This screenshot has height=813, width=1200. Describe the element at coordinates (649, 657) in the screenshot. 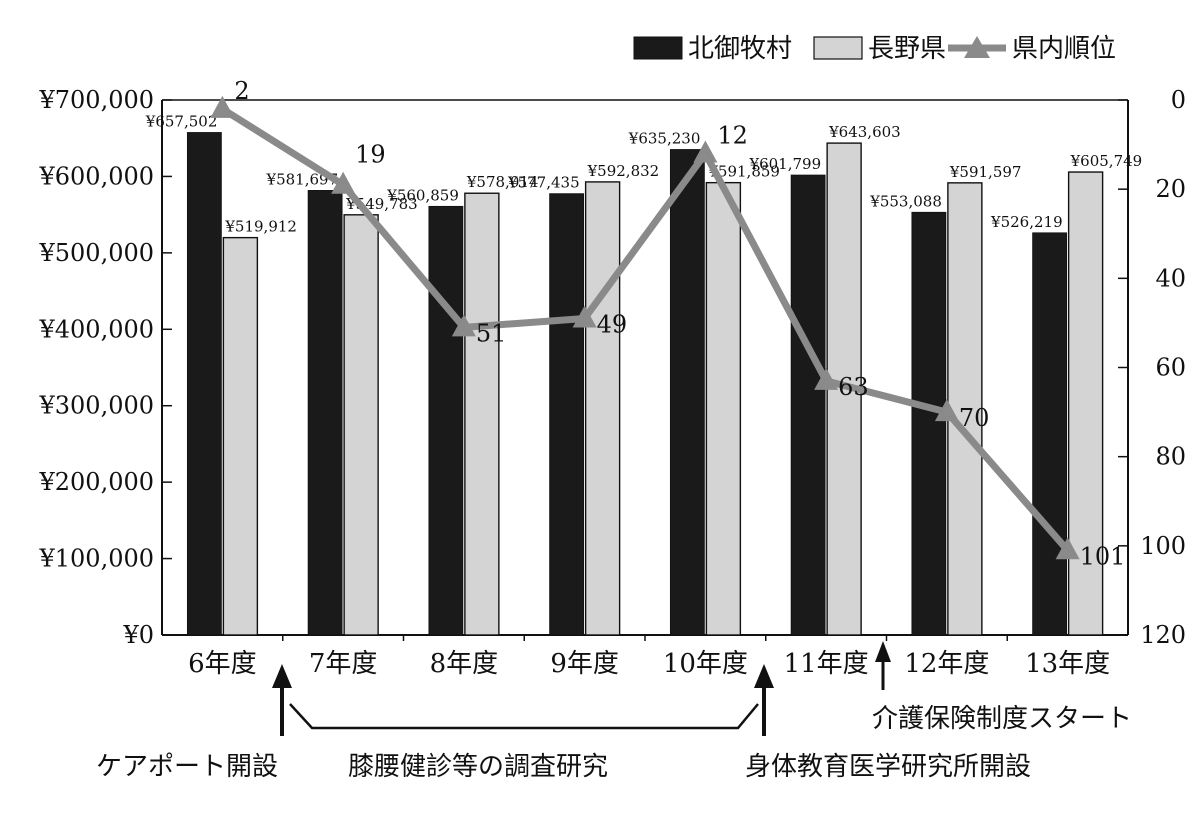

I see `category-labels: 6年度 7年度 8年度 9年度 10年度 11年度 12年度 13年度` at that location.